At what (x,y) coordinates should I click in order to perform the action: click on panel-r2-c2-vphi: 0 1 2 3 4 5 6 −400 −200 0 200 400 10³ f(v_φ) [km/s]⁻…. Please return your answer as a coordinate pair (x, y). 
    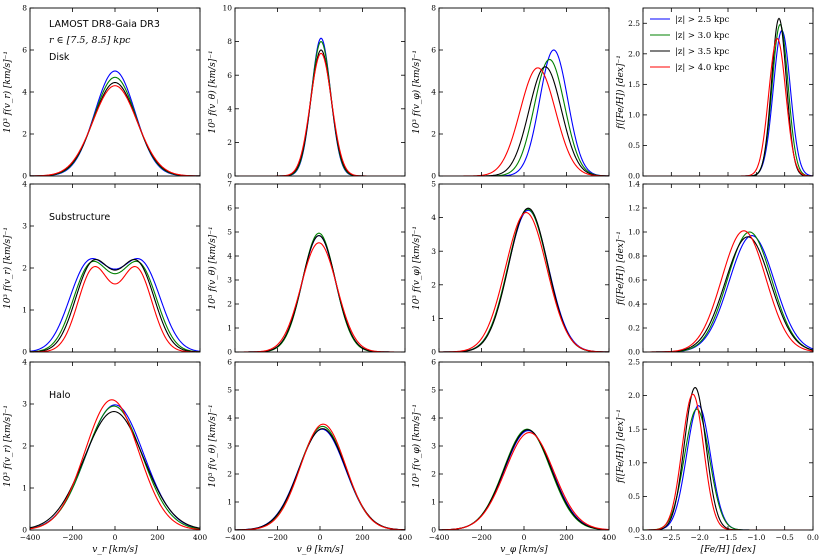
    Looking at the image, I should click on (513, 456).